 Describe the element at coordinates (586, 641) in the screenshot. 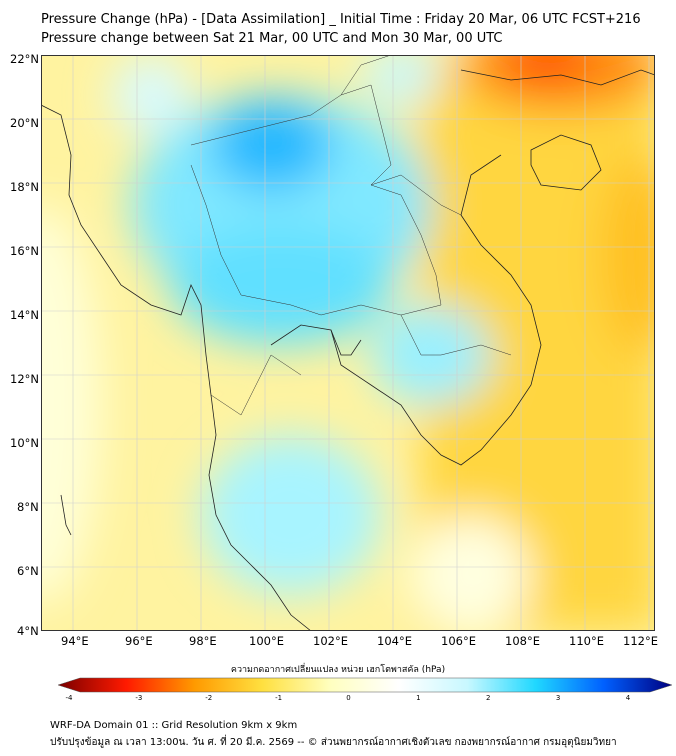

I see `lon-tick: 110°E` at that location.